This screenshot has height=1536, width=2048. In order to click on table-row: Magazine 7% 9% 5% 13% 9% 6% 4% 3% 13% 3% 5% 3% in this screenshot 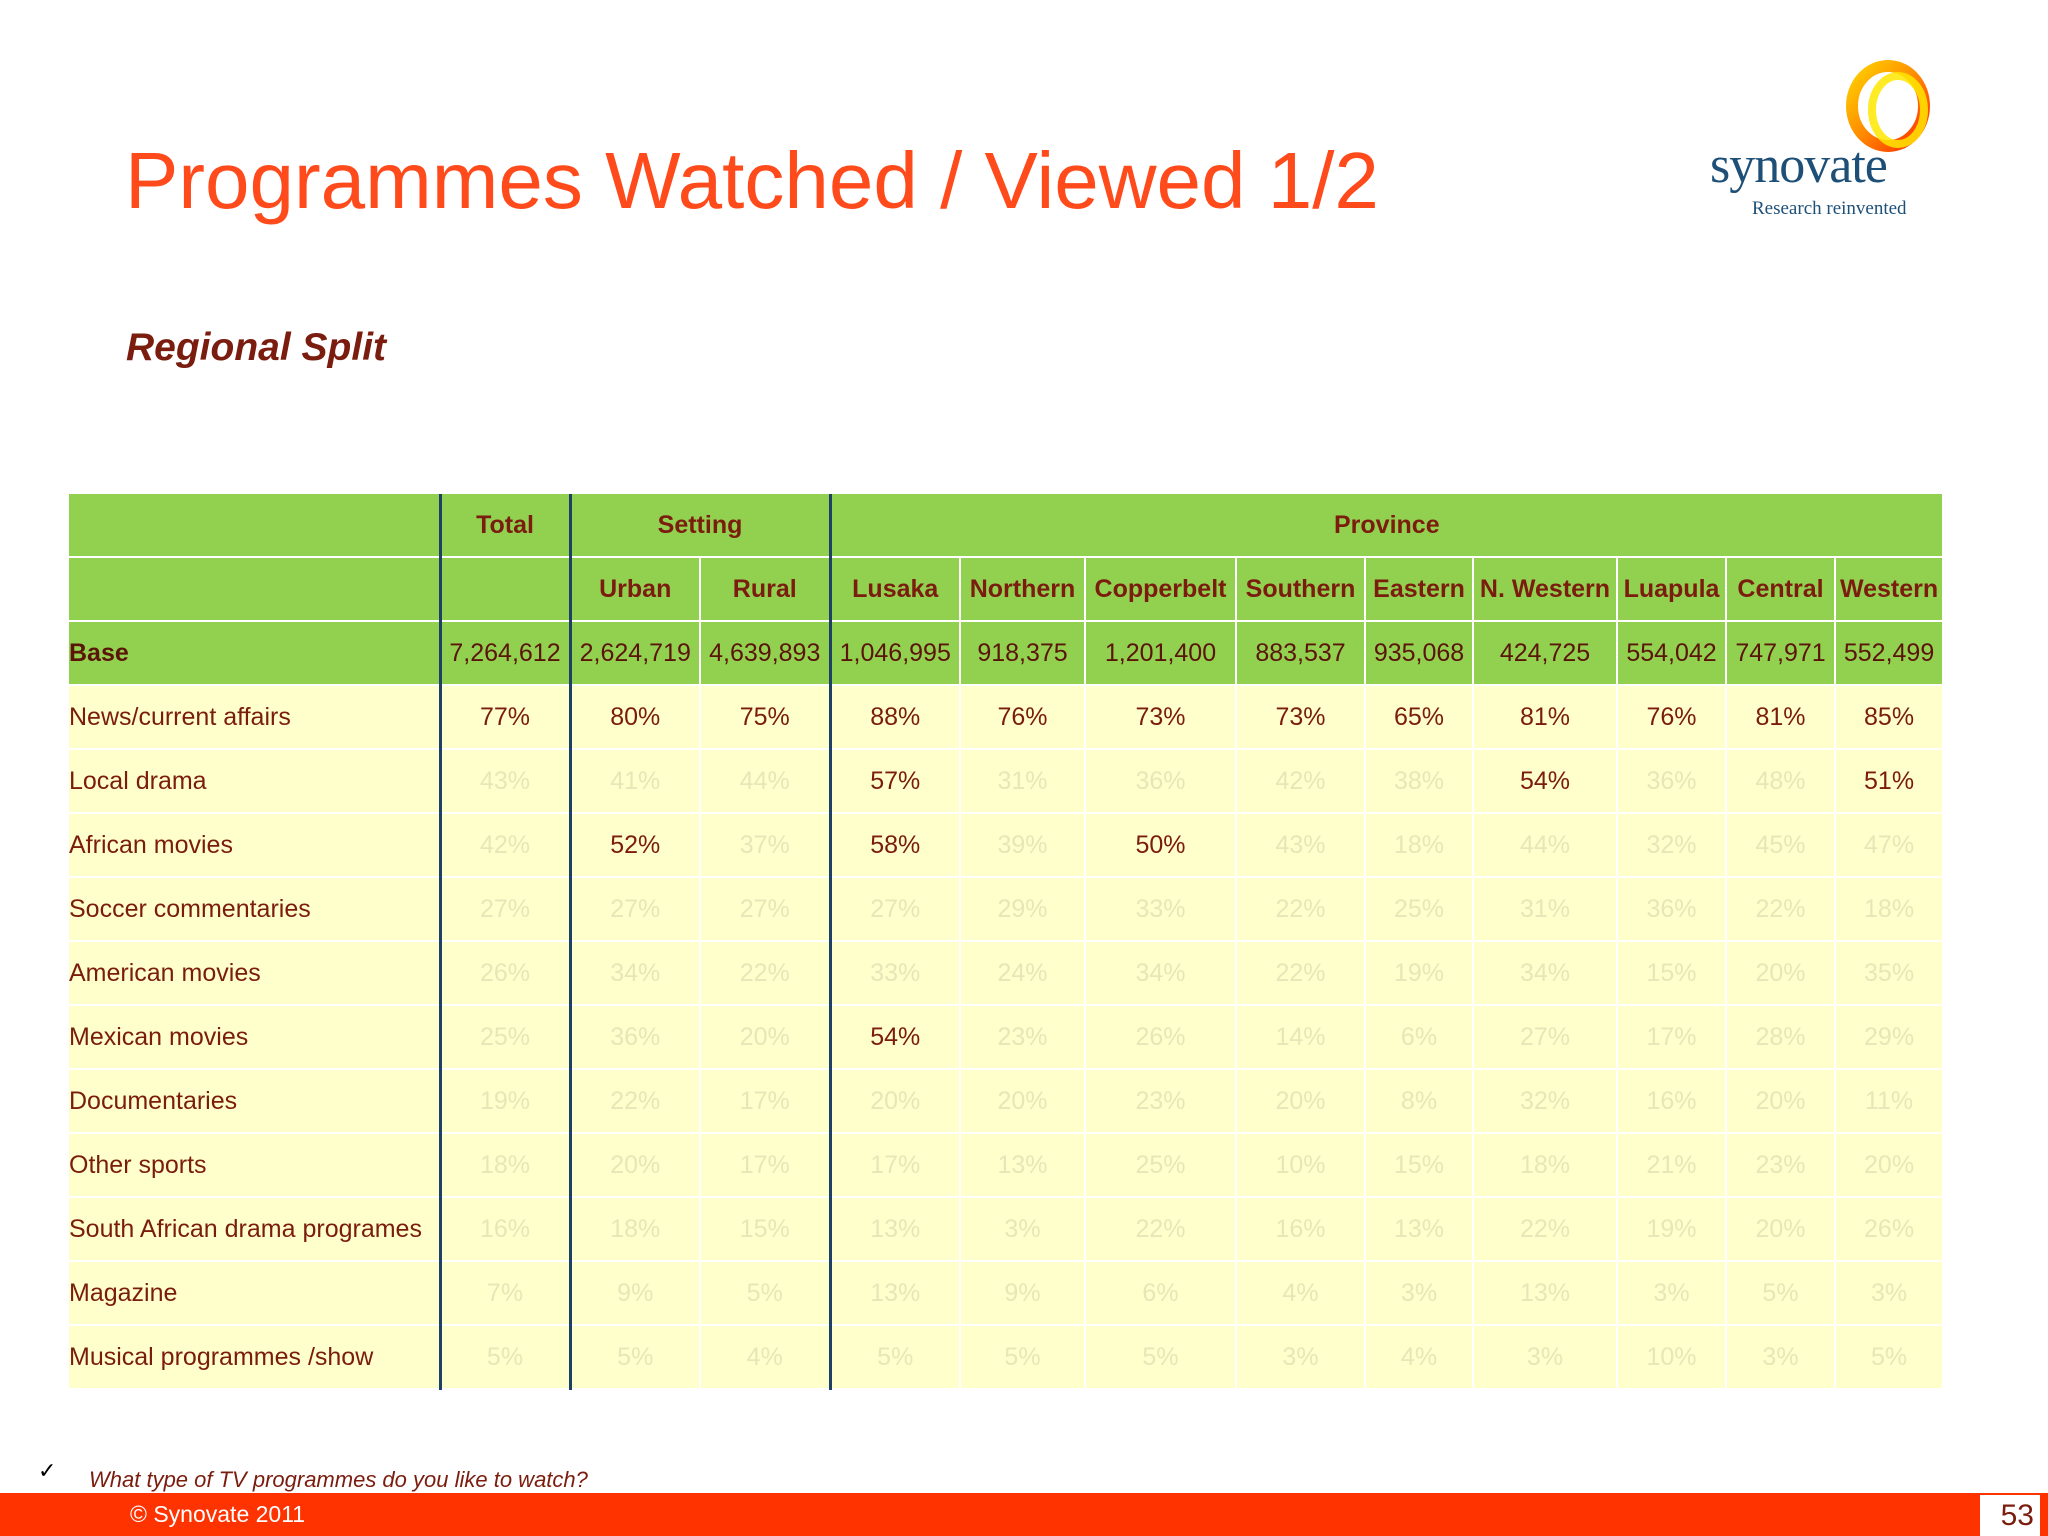, I will do `click(1007, 1293)`.